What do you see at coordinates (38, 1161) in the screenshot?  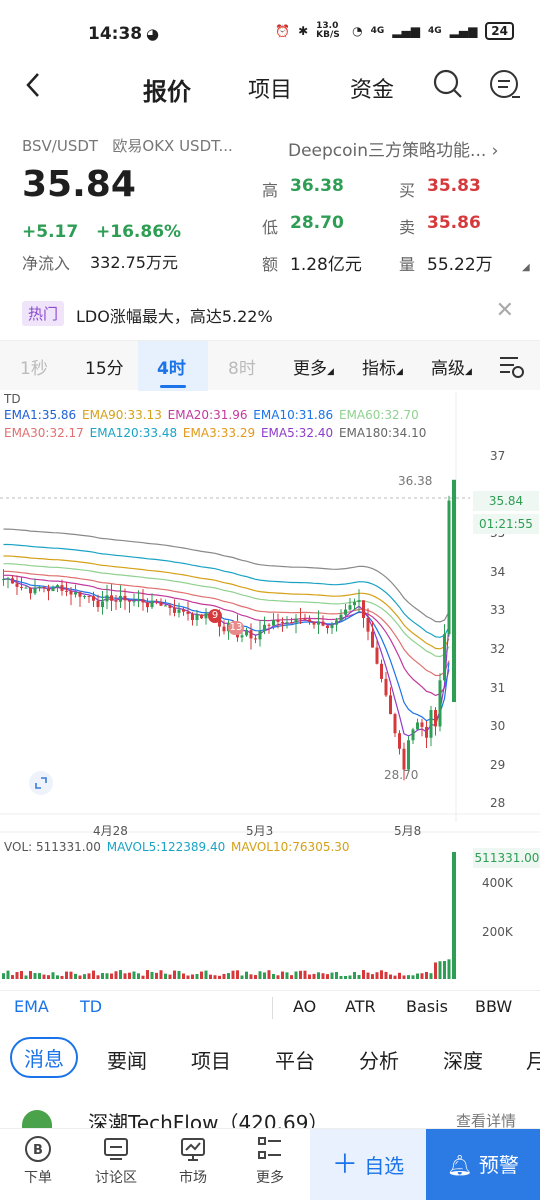 I see `bottom-order: B 下单` at bounding box center [38, 1161].